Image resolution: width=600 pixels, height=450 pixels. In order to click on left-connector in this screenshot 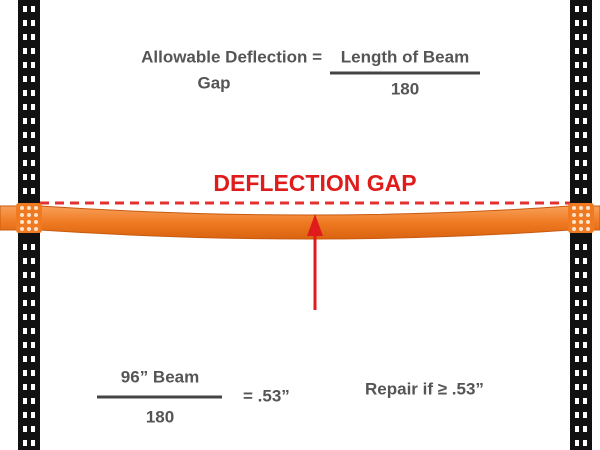, I will do `click(29, 218)`.